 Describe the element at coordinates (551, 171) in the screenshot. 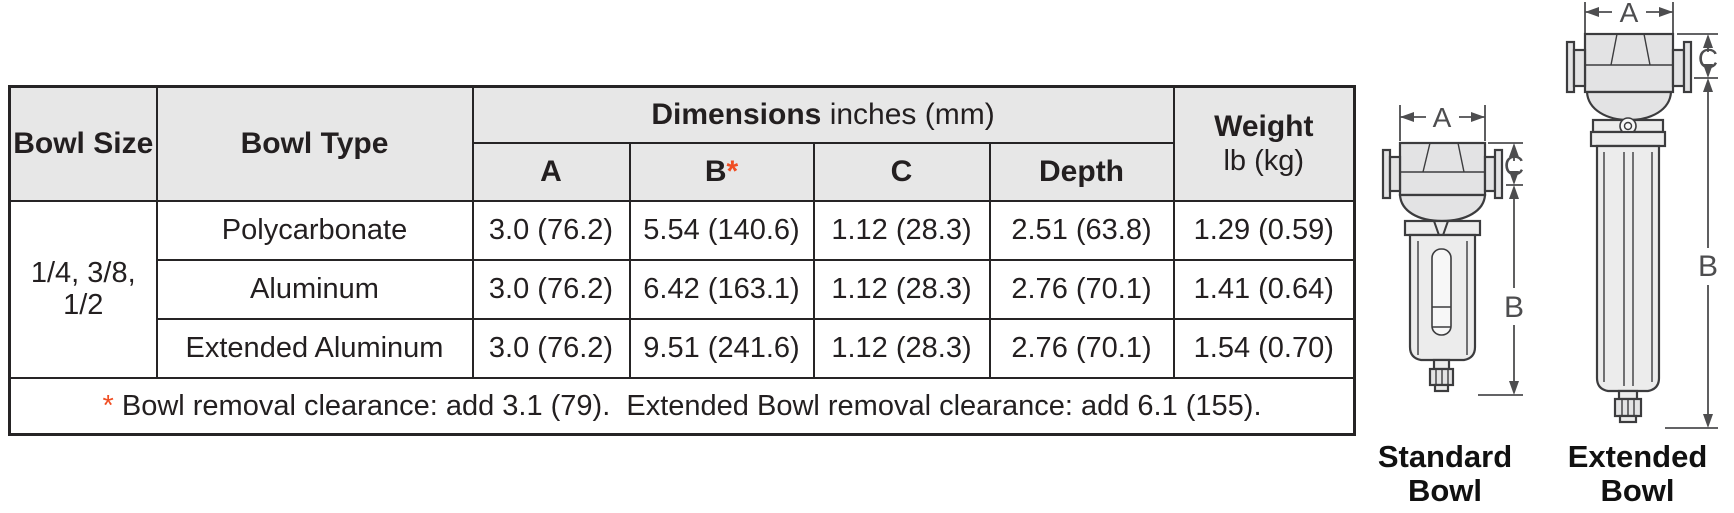

I see `header-col-a: A` at that location.